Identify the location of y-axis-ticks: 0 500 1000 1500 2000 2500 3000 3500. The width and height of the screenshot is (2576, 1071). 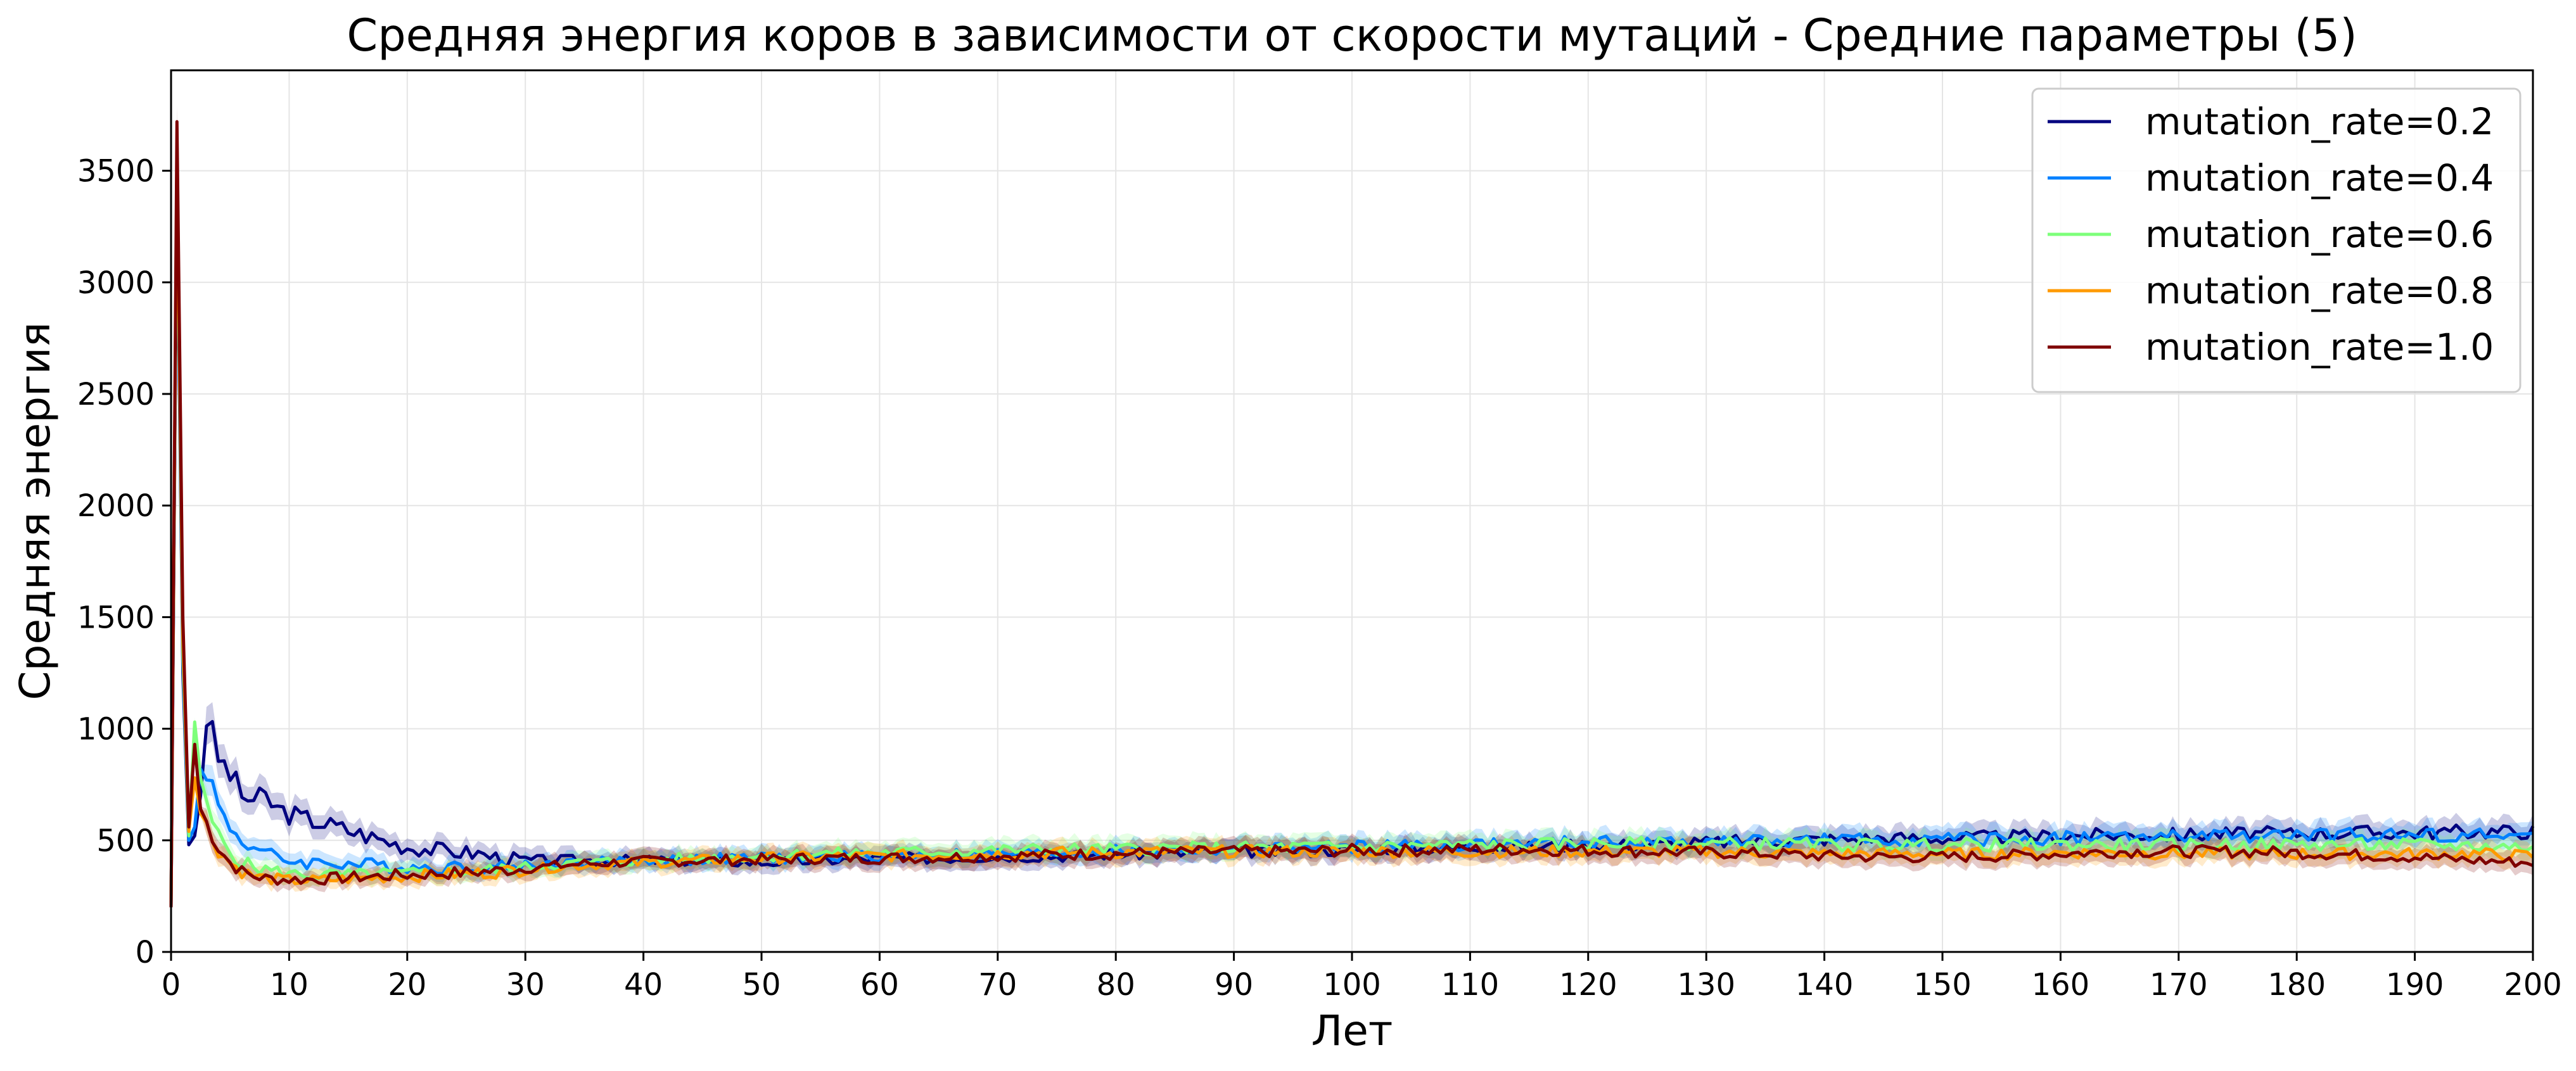
(124, 562).